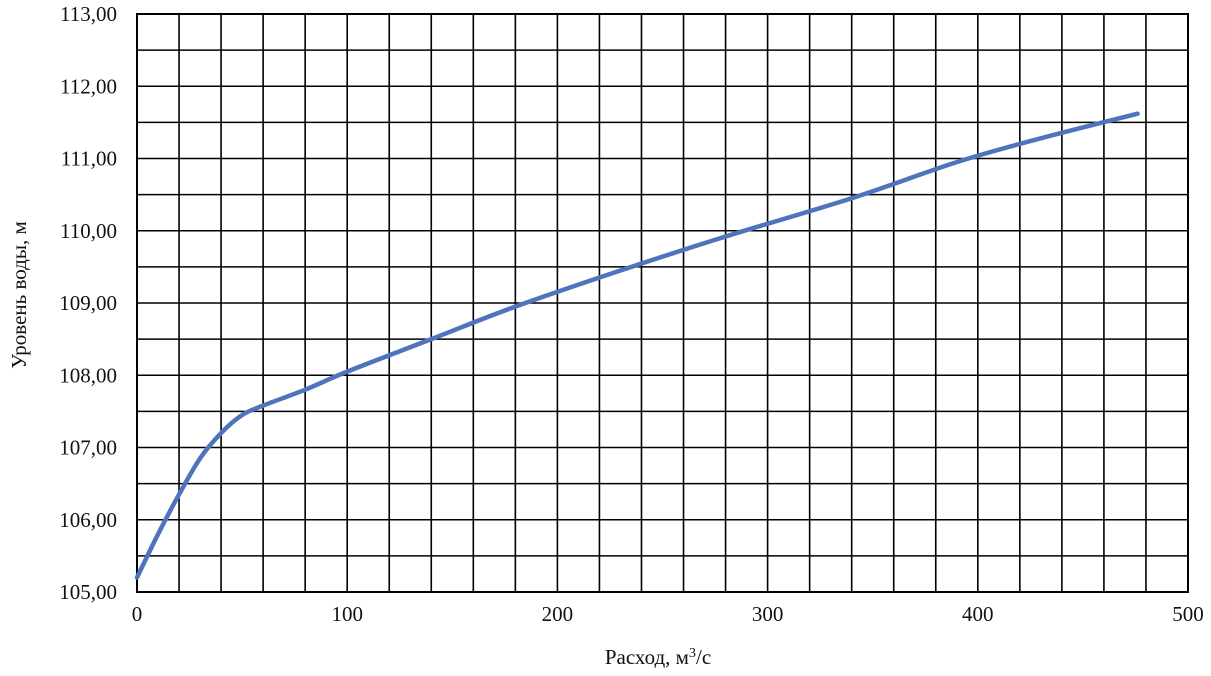 The image size is (1211, 676). I want to click on y-tick-label: 105,00, so click(88, 592).